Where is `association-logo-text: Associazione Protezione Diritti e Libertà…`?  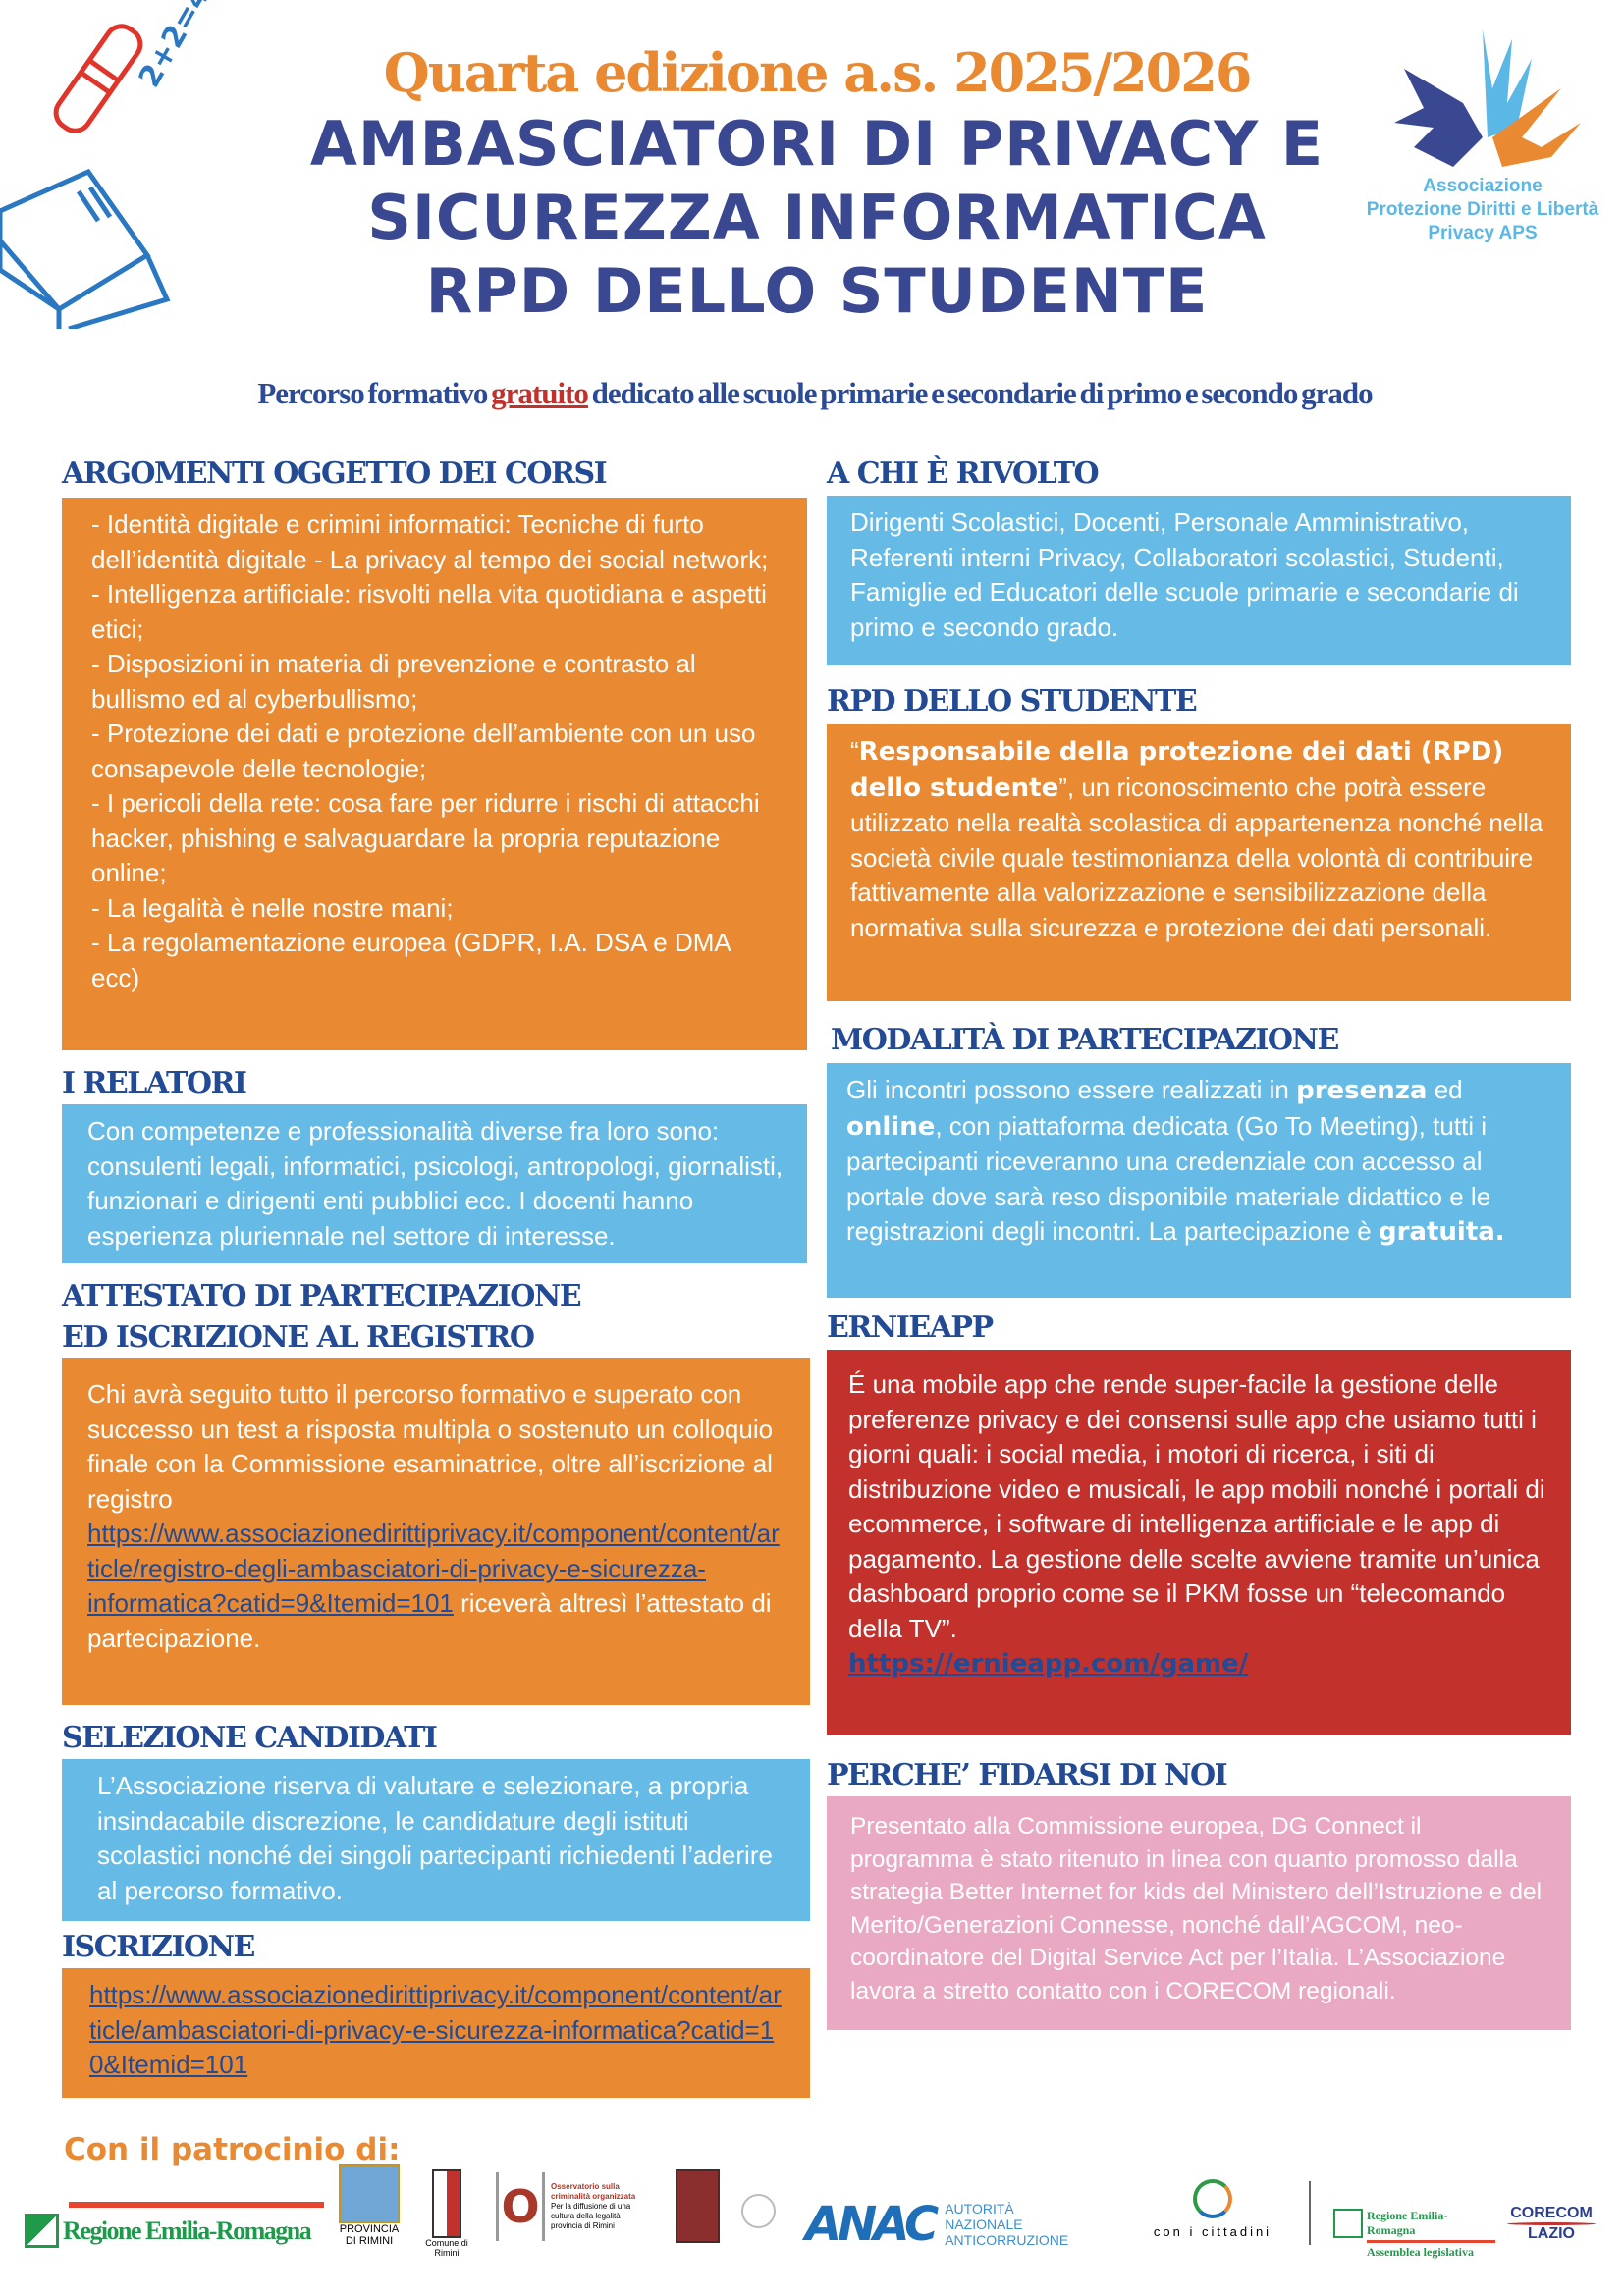
association-logo-text: Associazione Protezione Diritti e Libertà… is located at coordinates (1482, 210).